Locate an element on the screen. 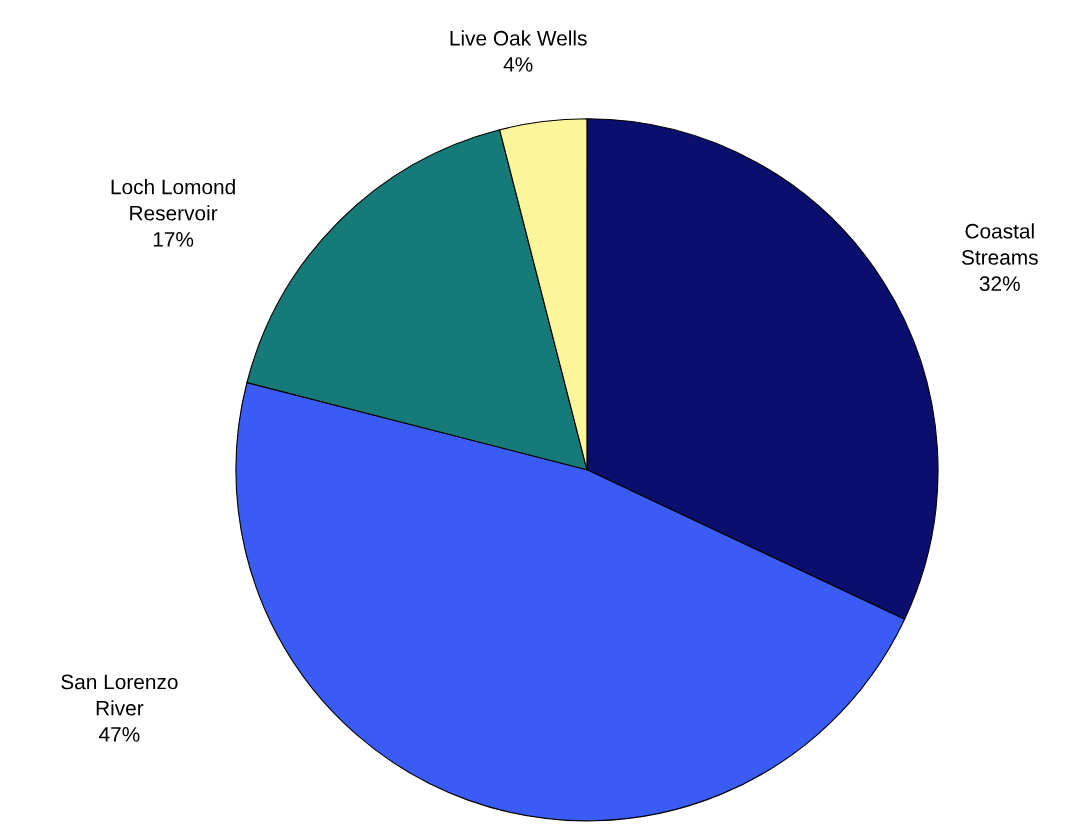  data-label: 47% is located at coordinates (119, 734).